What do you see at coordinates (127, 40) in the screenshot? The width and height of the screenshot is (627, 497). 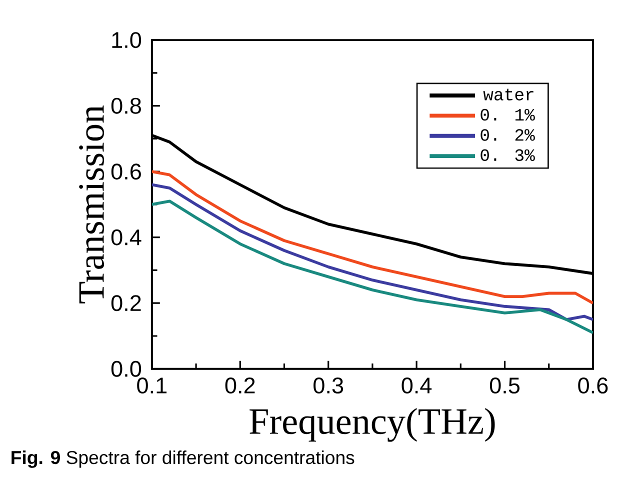 I see `y-tick-label: 1.0` at bounding box center [127, 40].